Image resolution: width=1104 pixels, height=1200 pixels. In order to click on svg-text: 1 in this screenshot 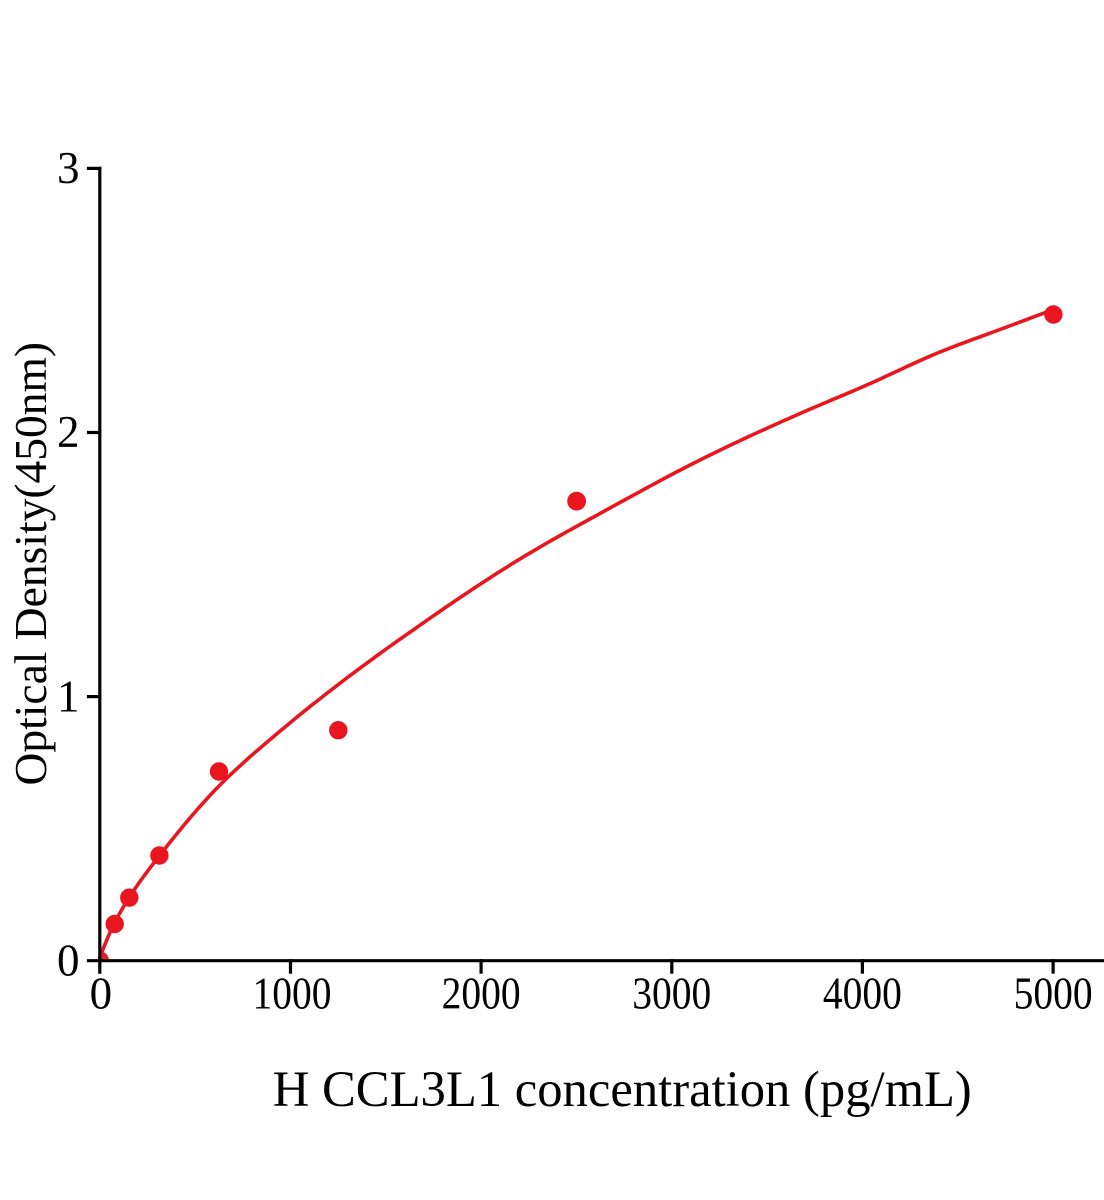, I will do `click(68, 696)`.